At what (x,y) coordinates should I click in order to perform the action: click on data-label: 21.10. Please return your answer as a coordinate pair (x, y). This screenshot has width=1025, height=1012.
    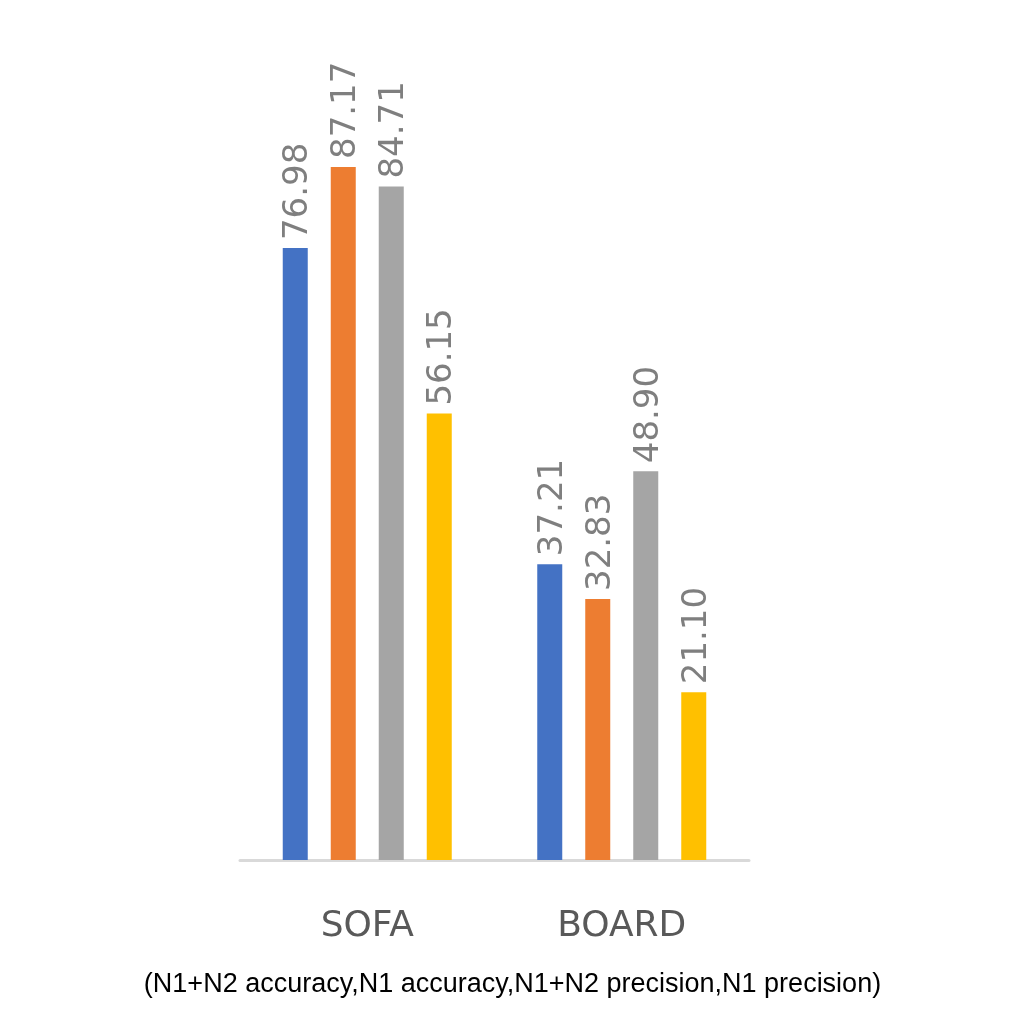
    Looking at the image, I should click on (693, 635).